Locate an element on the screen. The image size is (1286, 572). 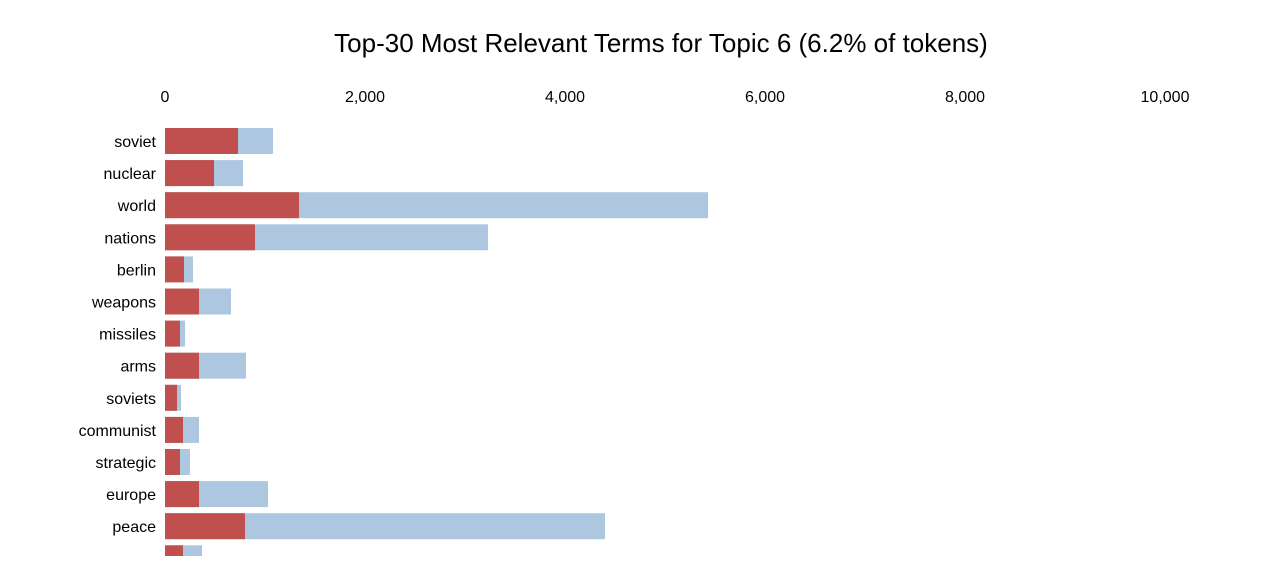
term-label: strategic is located at coordinates (126, 463).